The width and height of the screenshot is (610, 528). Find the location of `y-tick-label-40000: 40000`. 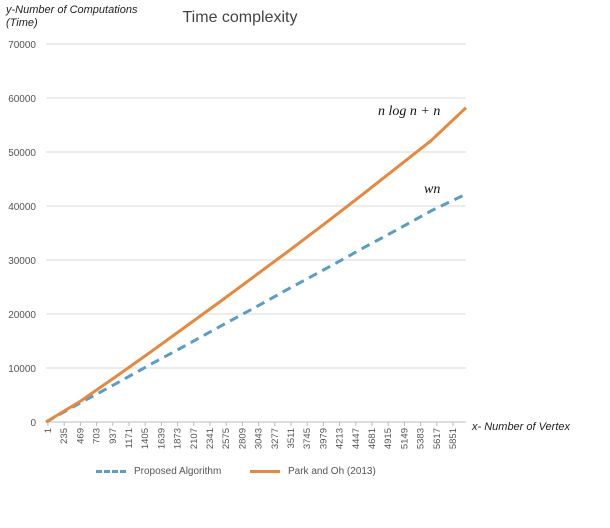

y-tick-label-40000: 40000 is located at coordinates (22, 207).